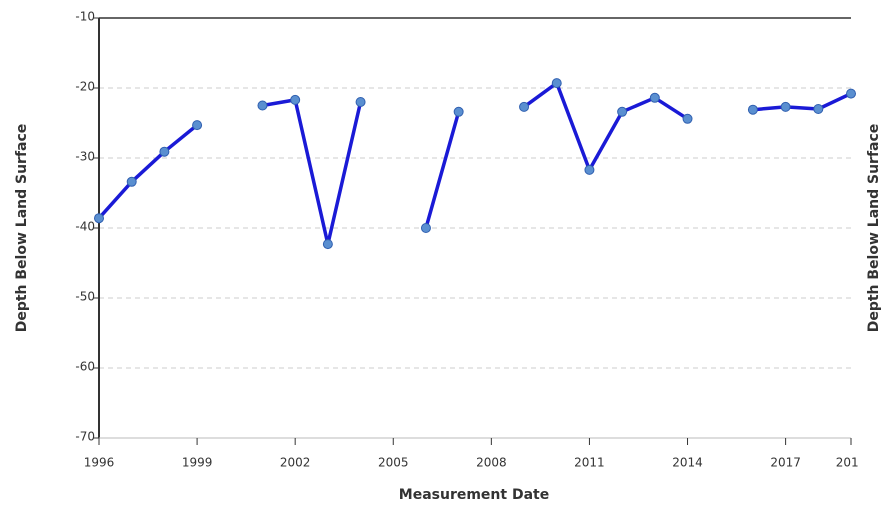  What do you see at coordinates (85, 17) in the screenshot?
I see `y-tick-label: -10` at bounding box center [85, 17].